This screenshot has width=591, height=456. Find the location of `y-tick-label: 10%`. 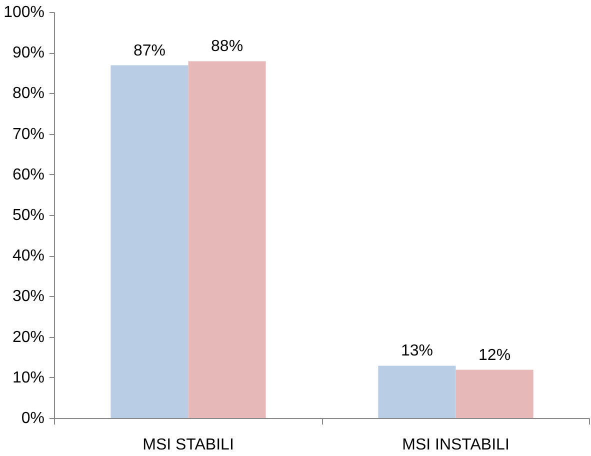

y-tick-label: 10% is located at coordinates (28, 377).